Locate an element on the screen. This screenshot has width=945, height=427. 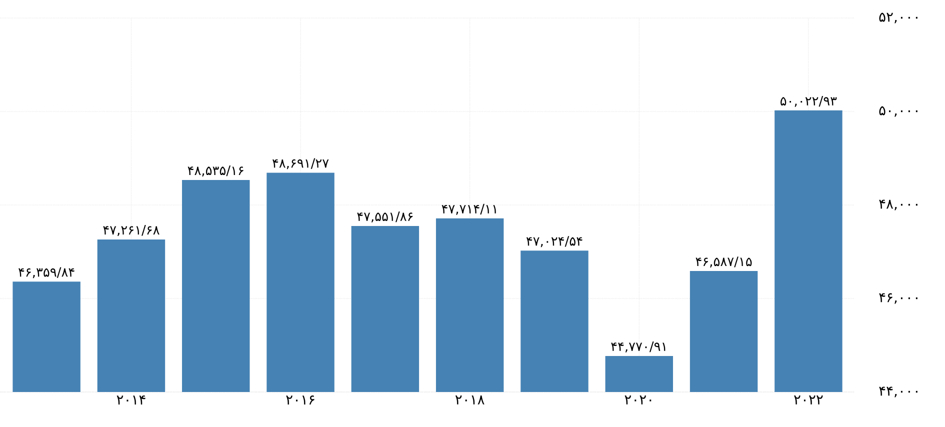
y-tick-label: ۵۲,۰۰۰ is located at coordinates (898, 18).